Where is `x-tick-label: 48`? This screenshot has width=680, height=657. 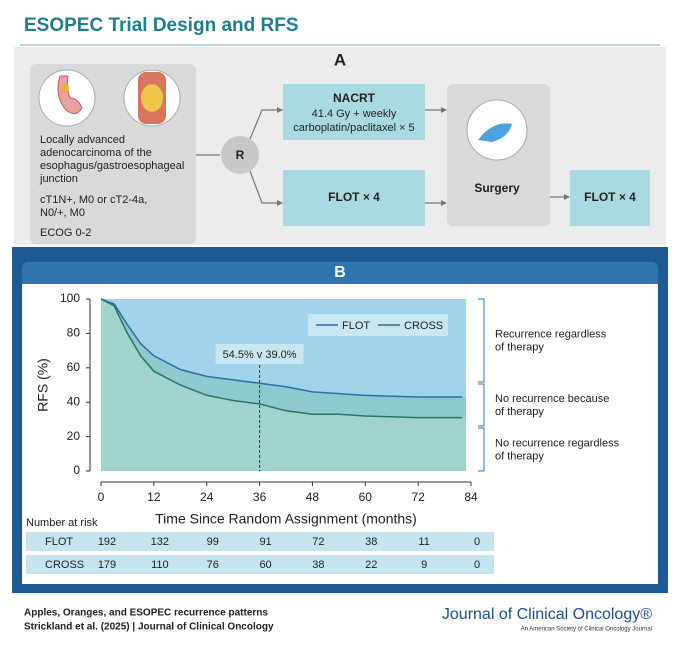
x-tick-label: 48 is located at coordinates (313, 497).